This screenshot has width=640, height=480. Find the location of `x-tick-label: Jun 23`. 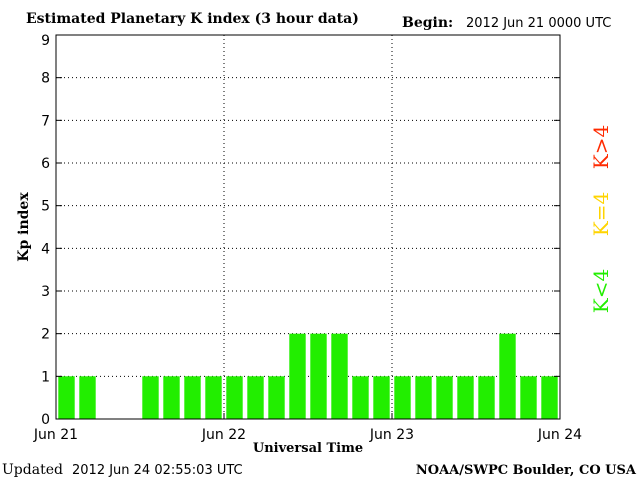

x-tick-label: Jun 23 is located at coordinates (391, 435).